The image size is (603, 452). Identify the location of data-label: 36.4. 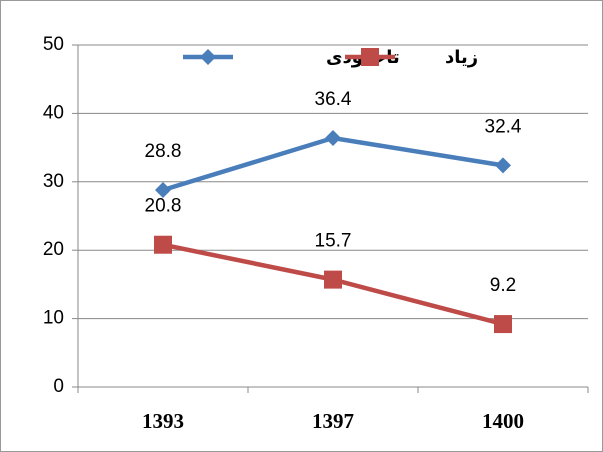
(333, 99).